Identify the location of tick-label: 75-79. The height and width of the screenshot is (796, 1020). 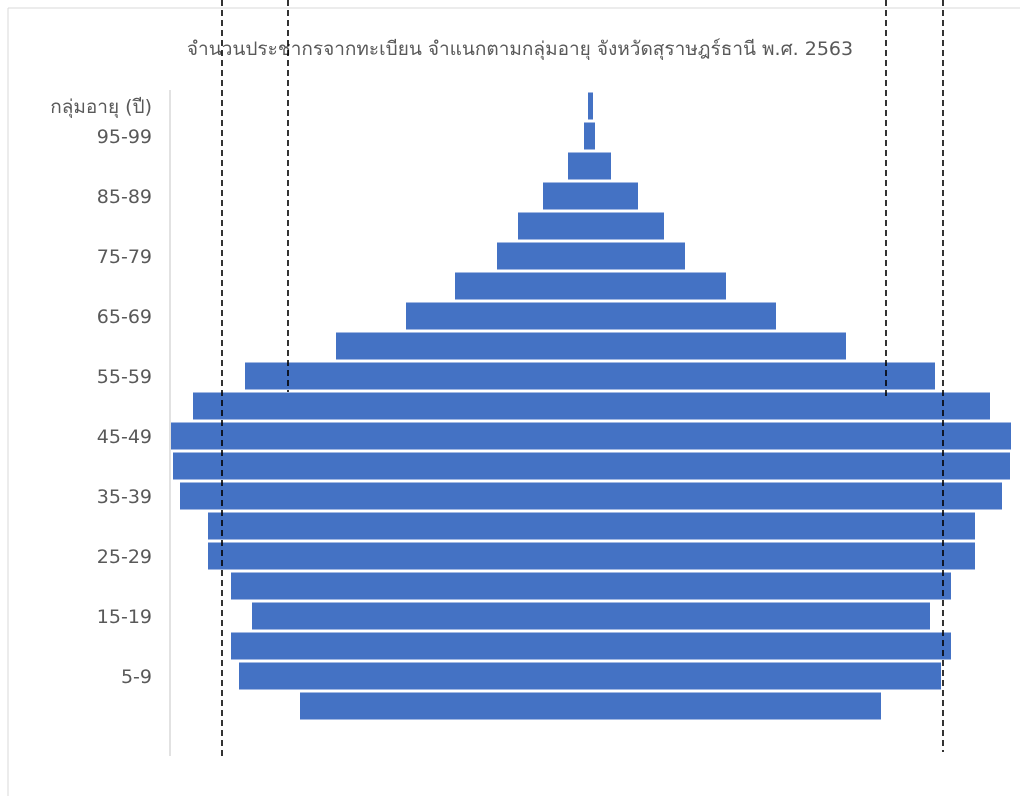
(124, 257).